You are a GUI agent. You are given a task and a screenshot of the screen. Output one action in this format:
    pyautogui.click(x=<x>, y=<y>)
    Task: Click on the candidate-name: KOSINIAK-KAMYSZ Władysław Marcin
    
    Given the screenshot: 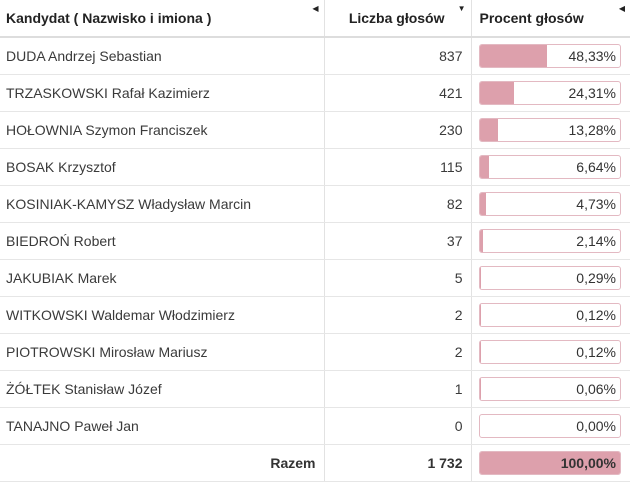 What is the action you would take?
    pyautogui.click(x=162, y=204)
    